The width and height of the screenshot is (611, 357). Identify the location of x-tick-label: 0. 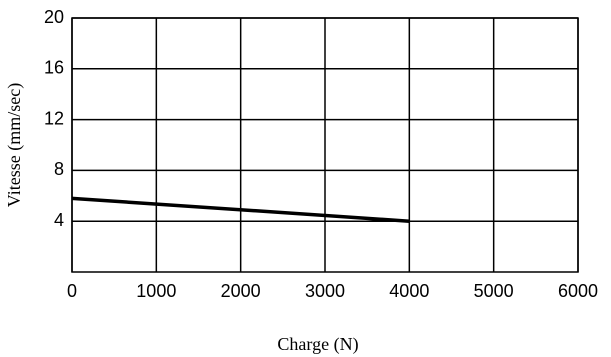
(72, 291).